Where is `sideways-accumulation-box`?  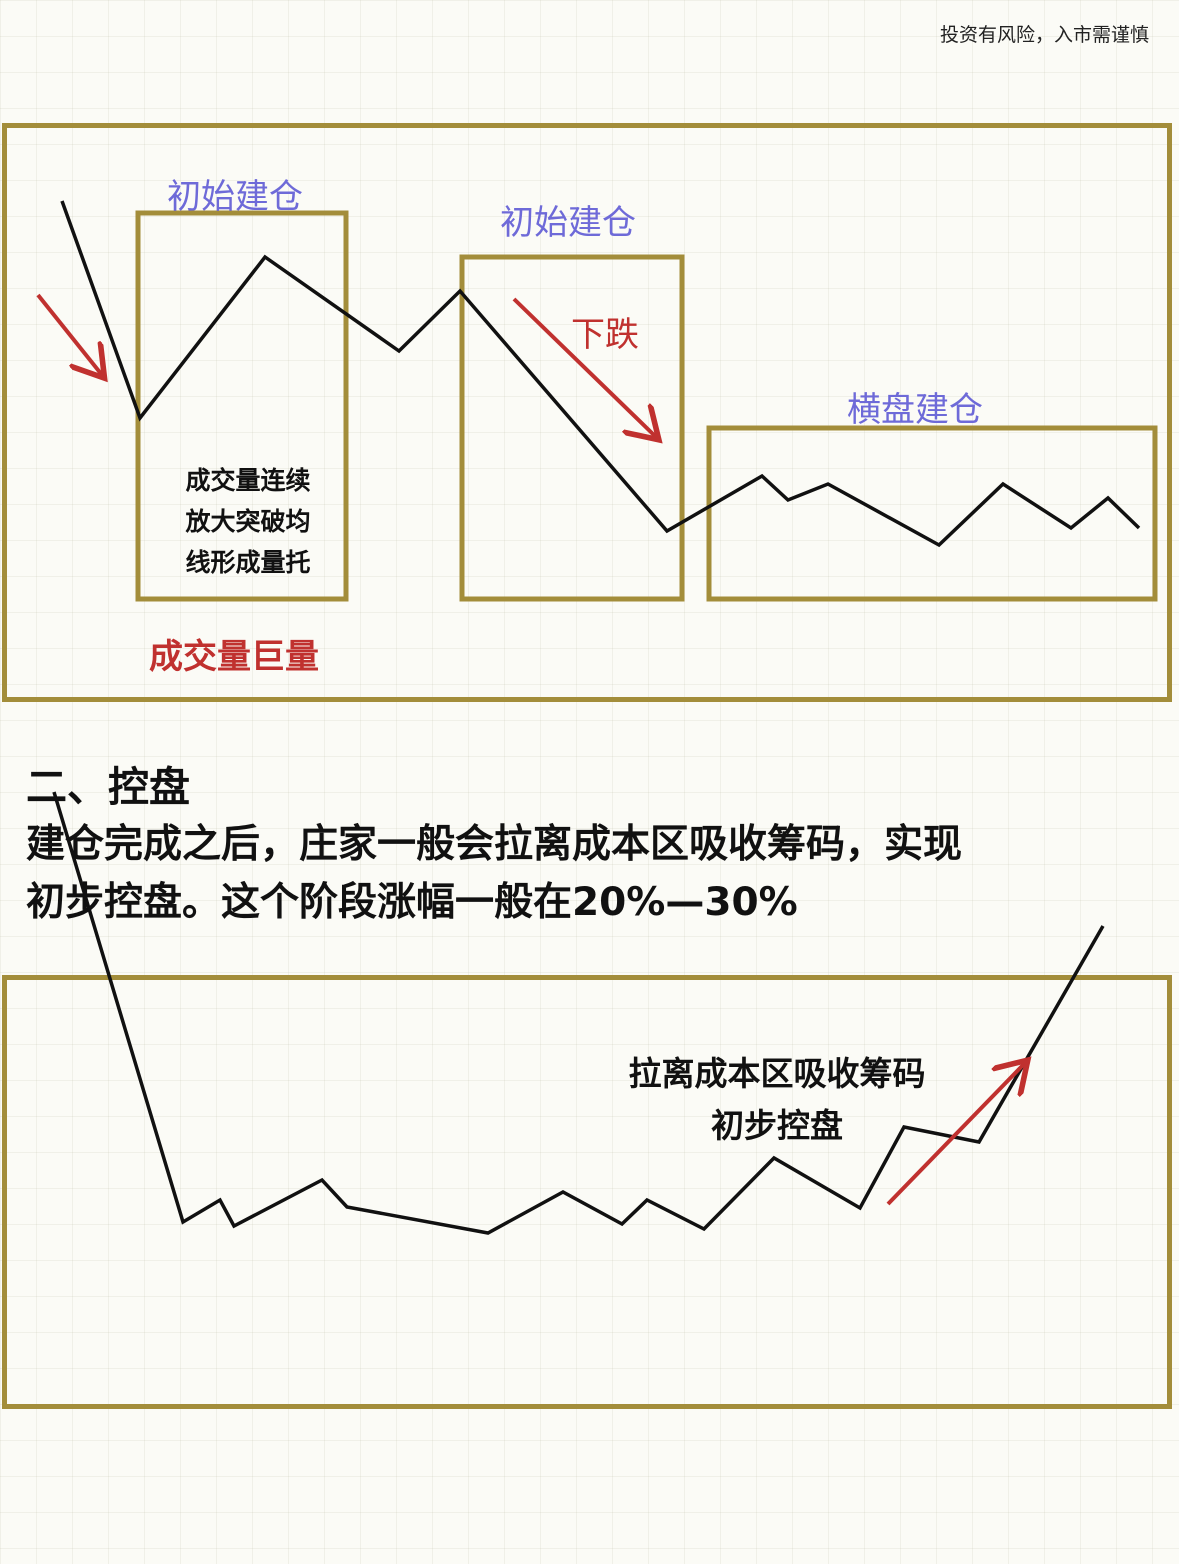 sideways-accumulation-box is located at coordinates (932, 513).